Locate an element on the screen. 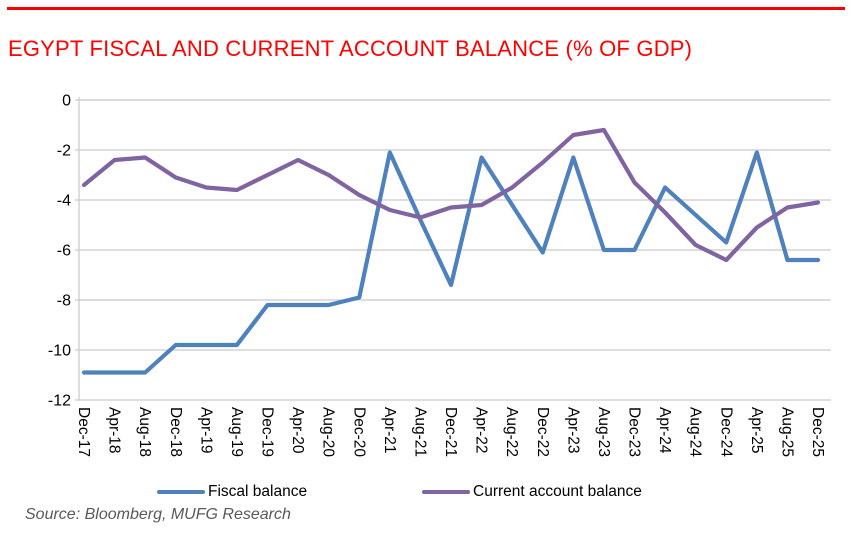 The image size is (851, 539). fiscal-balance-swatch is located at coordinates (181, 492).